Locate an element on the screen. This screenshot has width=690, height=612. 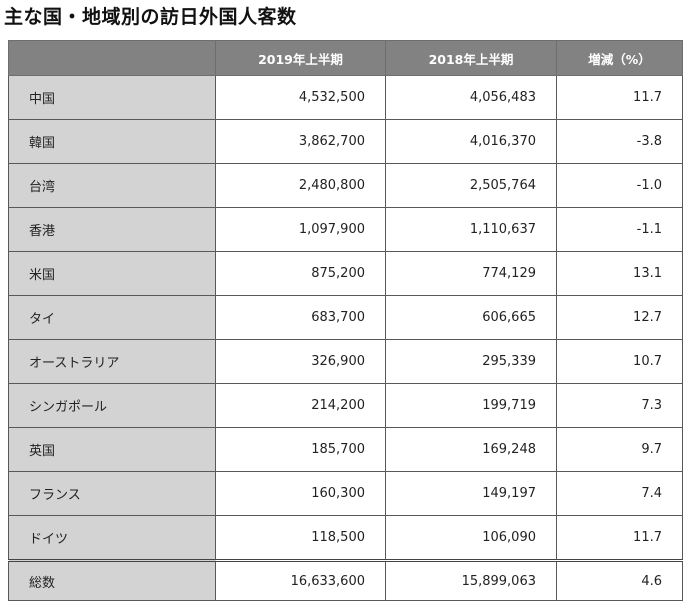
visitors-2018: 169,248 is located at coordinates (471, 449).